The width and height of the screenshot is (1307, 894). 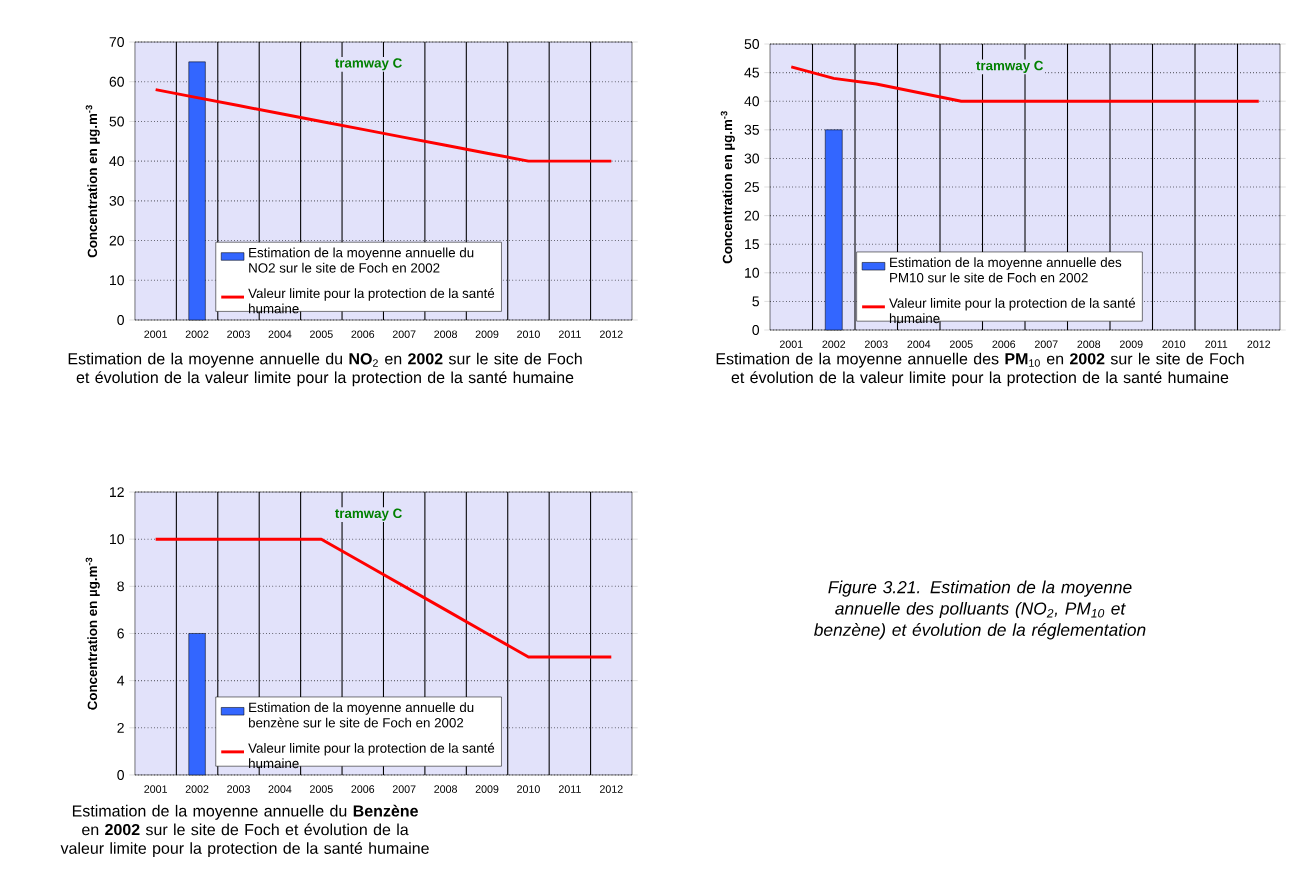 I want to click on y-tick-label: 4, so click(x=121, y=680).